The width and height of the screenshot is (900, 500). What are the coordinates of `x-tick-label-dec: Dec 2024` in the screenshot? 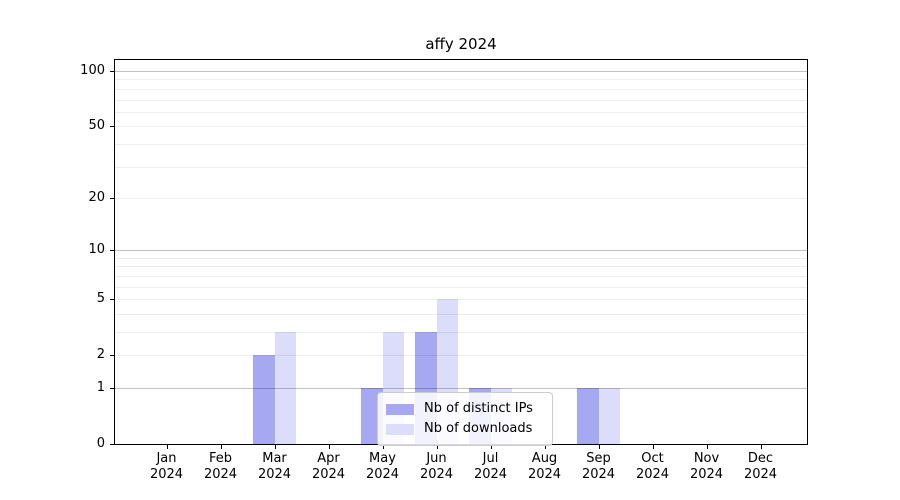 It's located at (760, 466).